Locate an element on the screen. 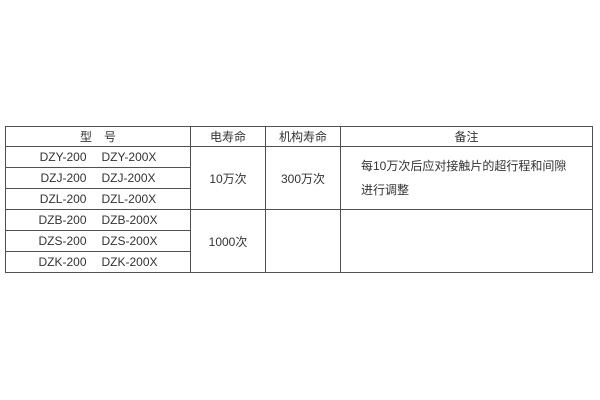 Image resolution: width=600 pixels, height=400 pixels. model-name: DZL-200 is located at coordinates (63, 199).